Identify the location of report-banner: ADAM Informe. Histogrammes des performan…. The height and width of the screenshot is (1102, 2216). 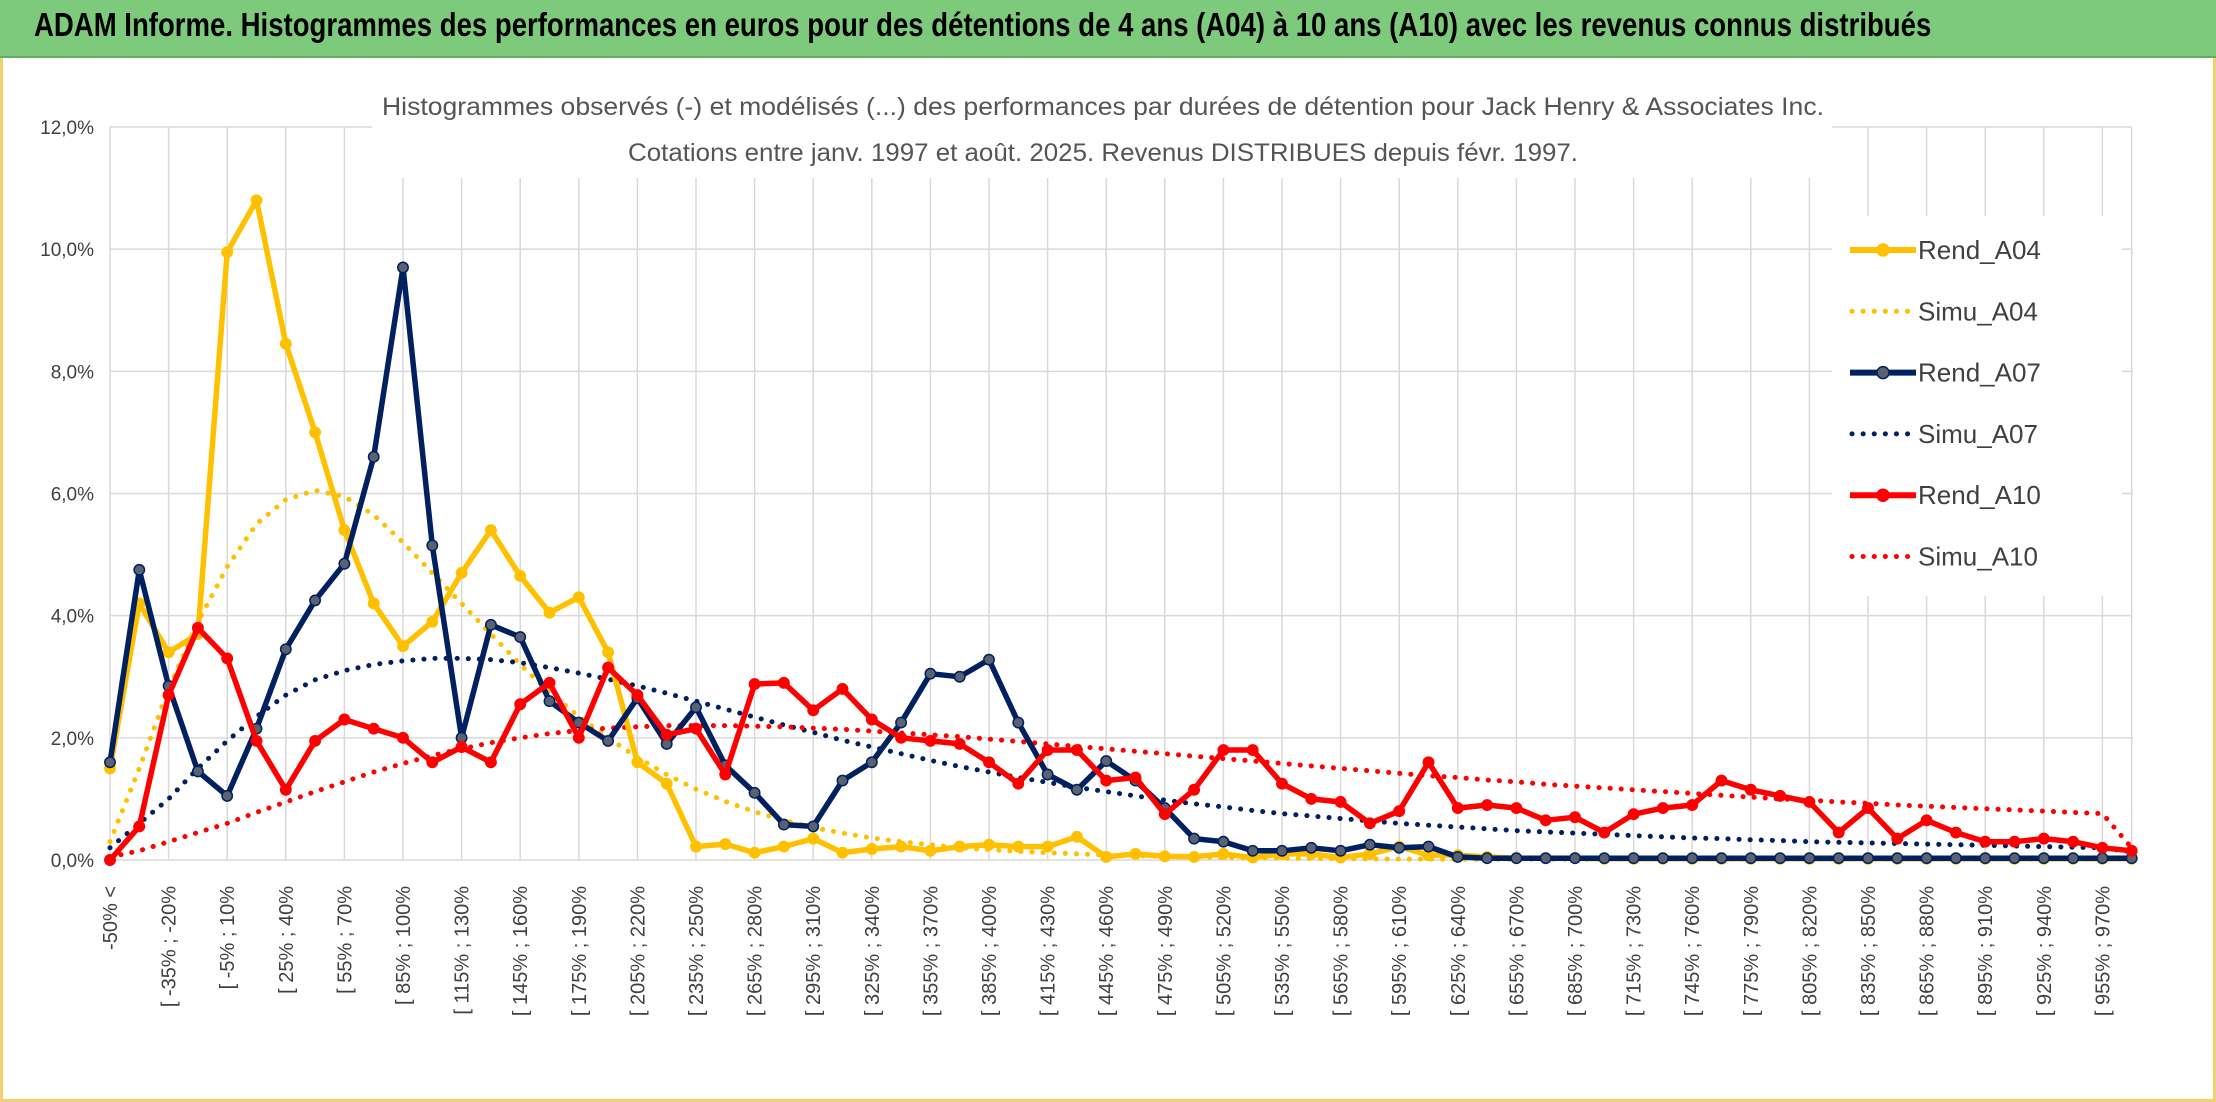
(1108, 29).